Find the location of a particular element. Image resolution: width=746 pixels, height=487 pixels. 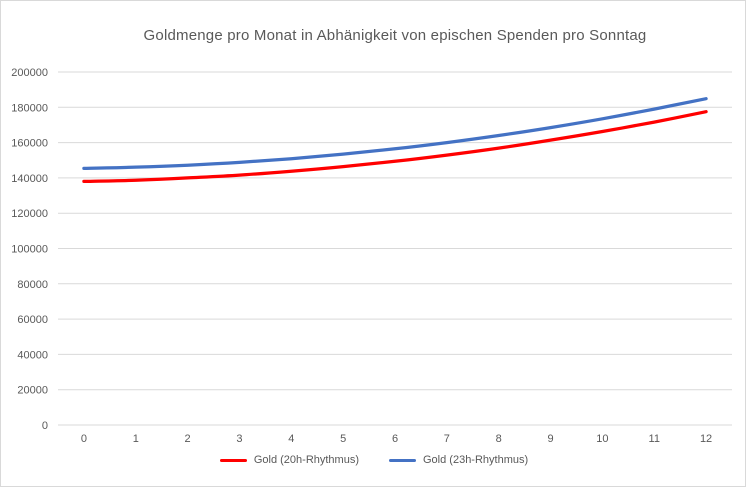

x-tick-label: 0 is located at coordinates (84, 439).